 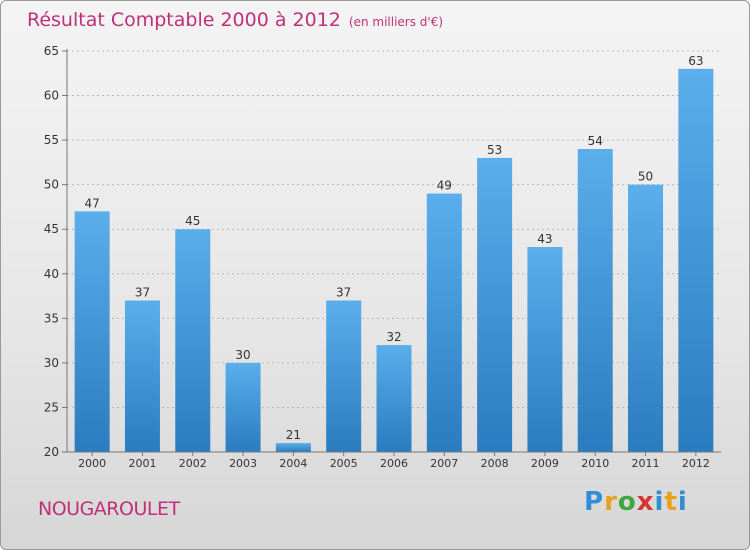 What do you see at coordinates (51, 185) in the screenshot?
I see `y-tick-label: 50` at bounding box center [51, 185].